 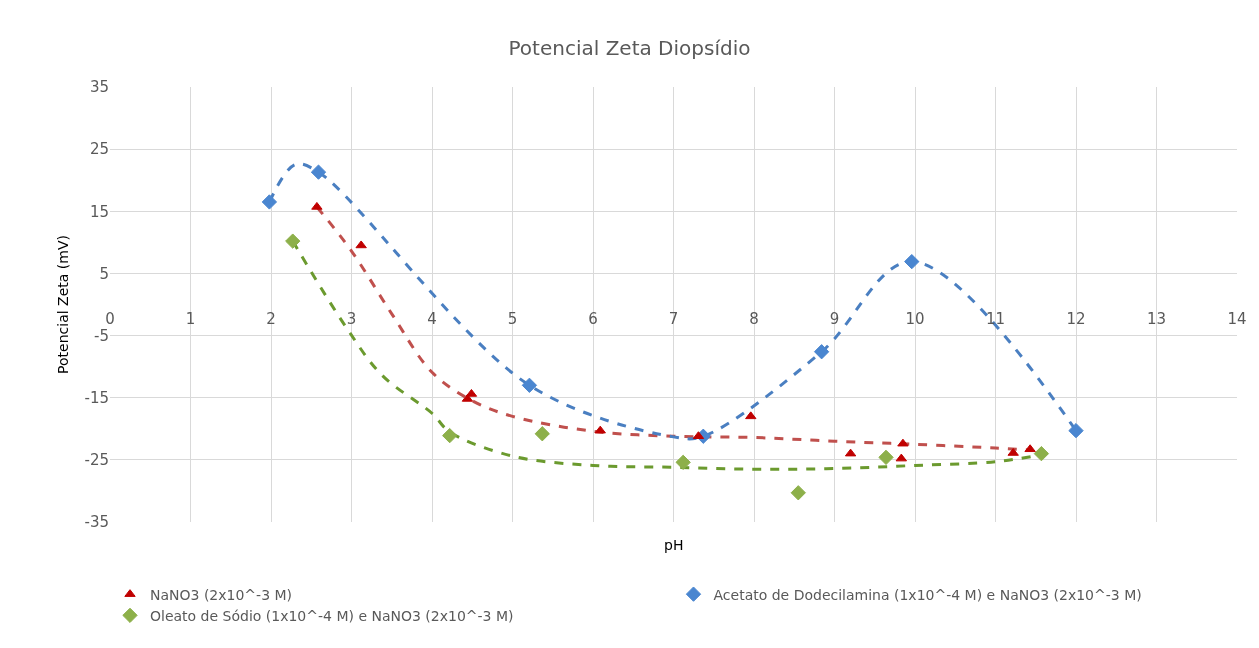 What do you see at coordinates (96, 522) in the screenshot?
I see `y-tick-label: -35` at bounding box center [96, 522].